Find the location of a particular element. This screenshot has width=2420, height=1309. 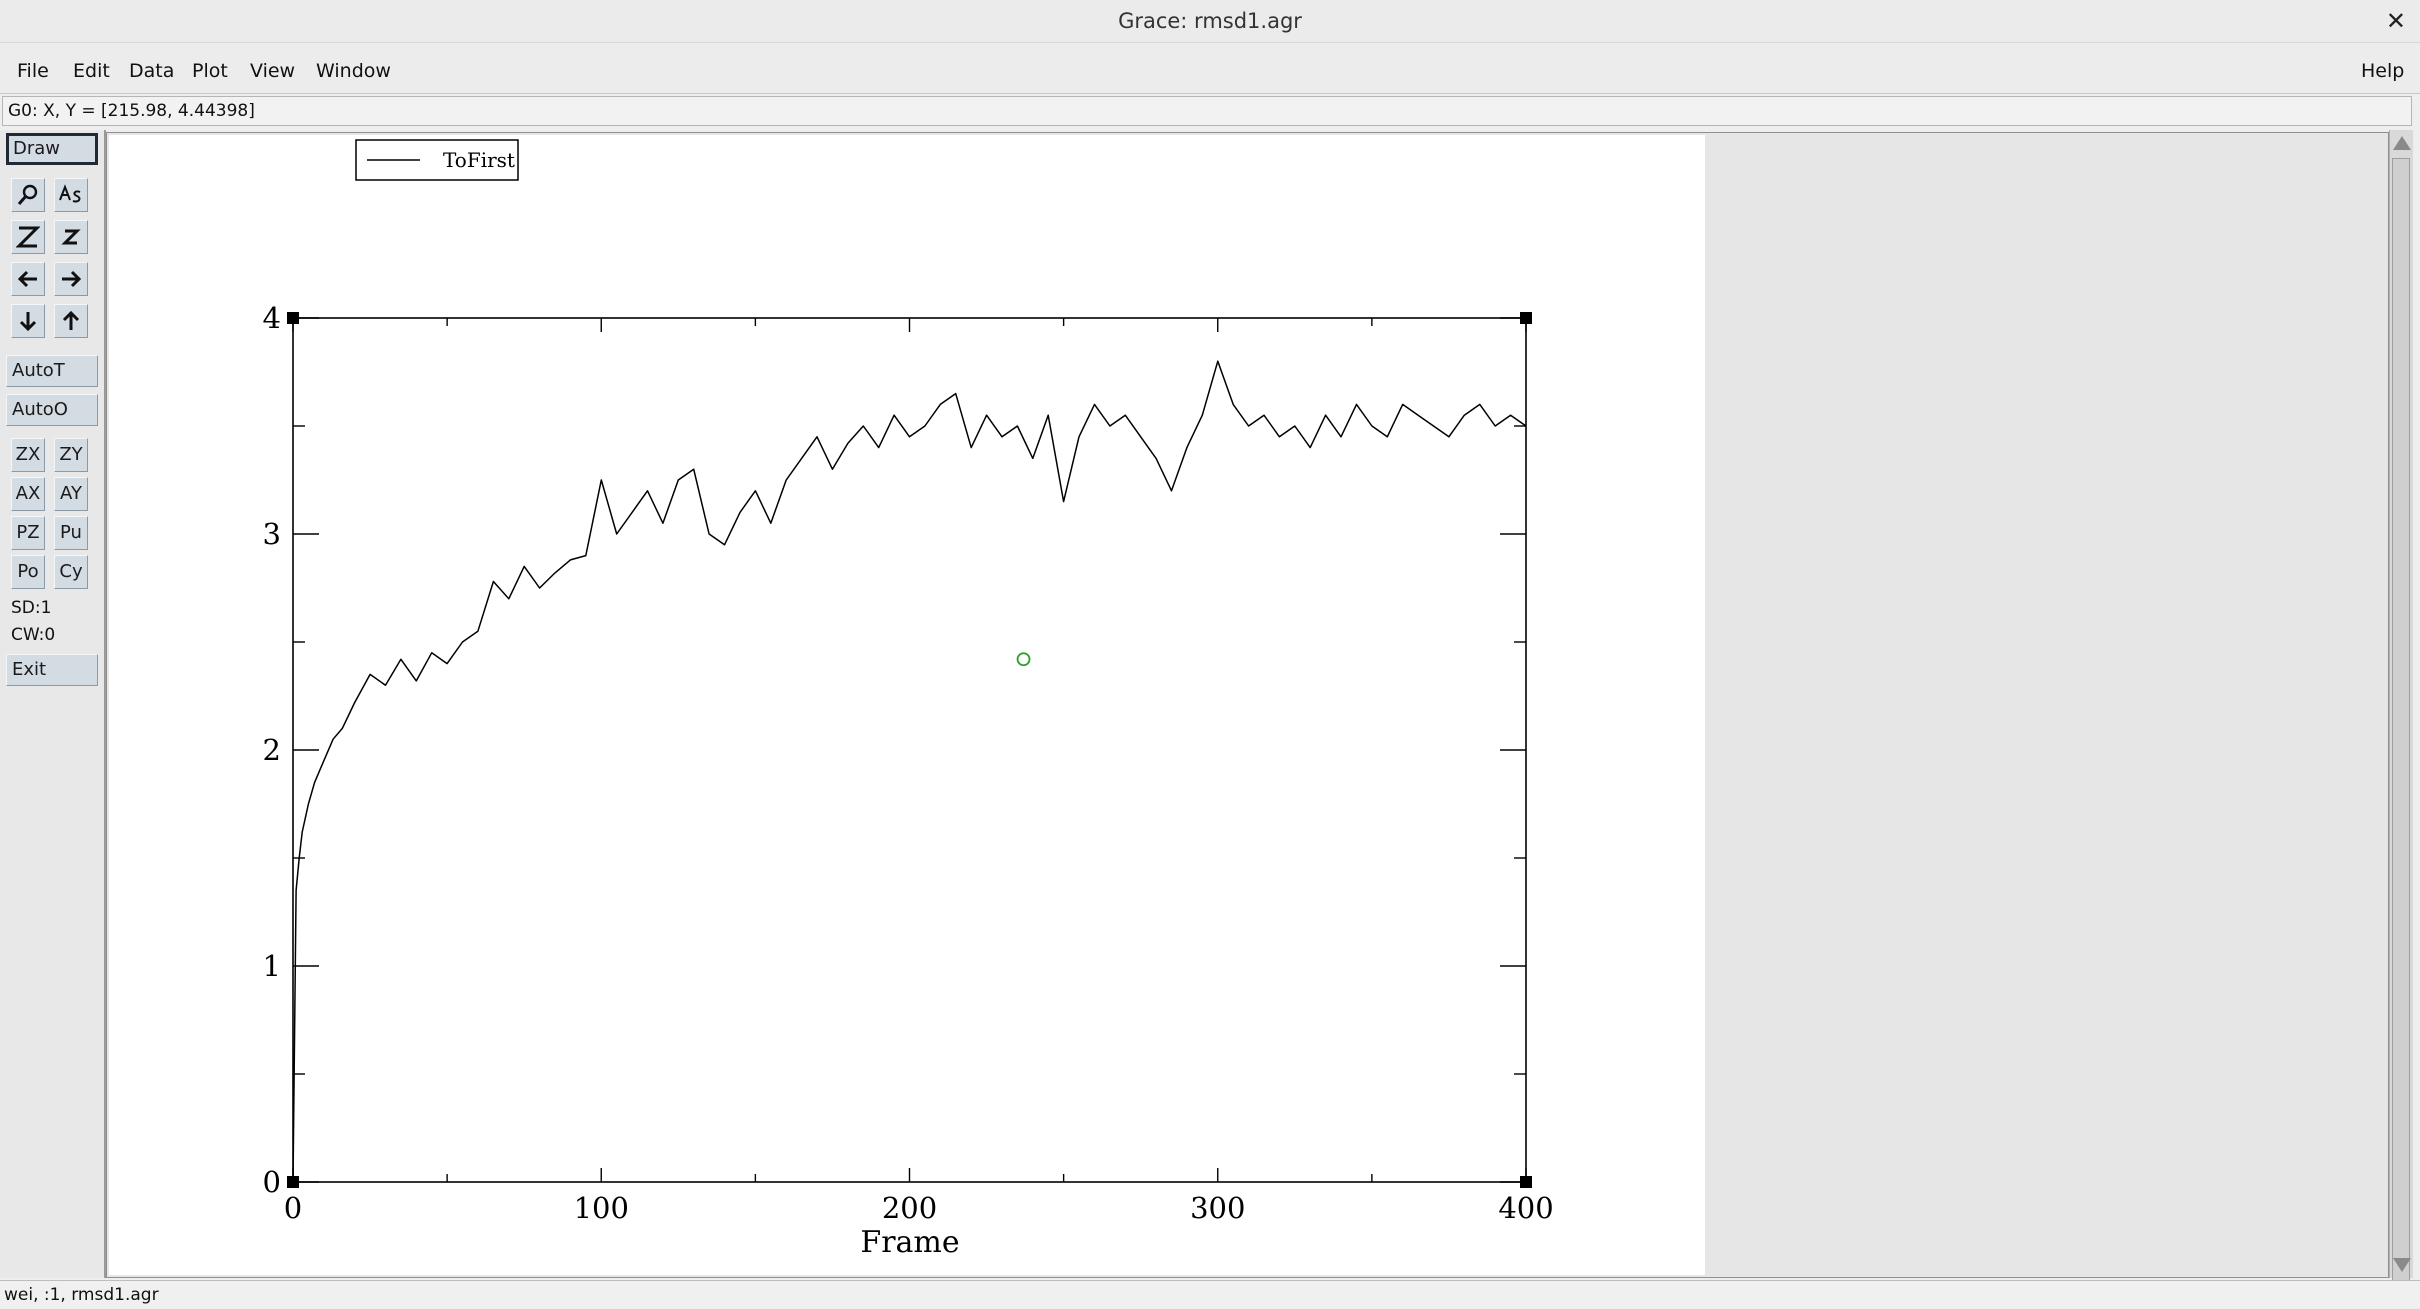

autoticks-button: AutoO is located at coordinates (52, 410).